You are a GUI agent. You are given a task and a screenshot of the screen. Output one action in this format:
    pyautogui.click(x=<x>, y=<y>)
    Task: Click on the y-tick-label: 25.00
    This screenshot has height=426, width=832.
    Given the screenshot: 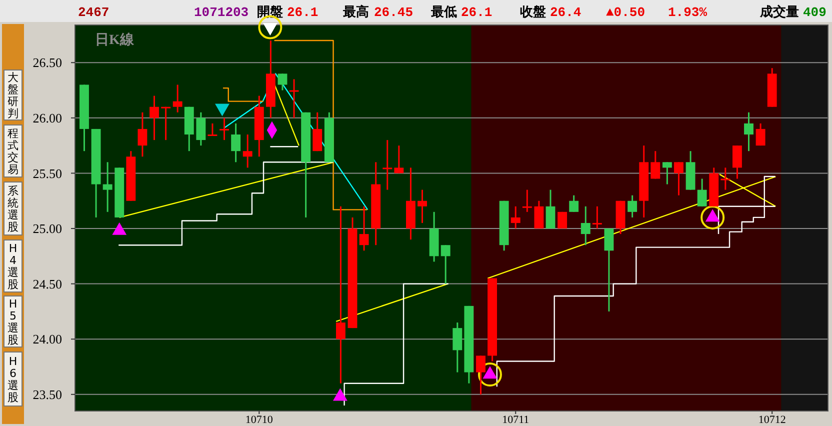 What is the action you would take?
    pyautogui.click(x=47, y=228)
    